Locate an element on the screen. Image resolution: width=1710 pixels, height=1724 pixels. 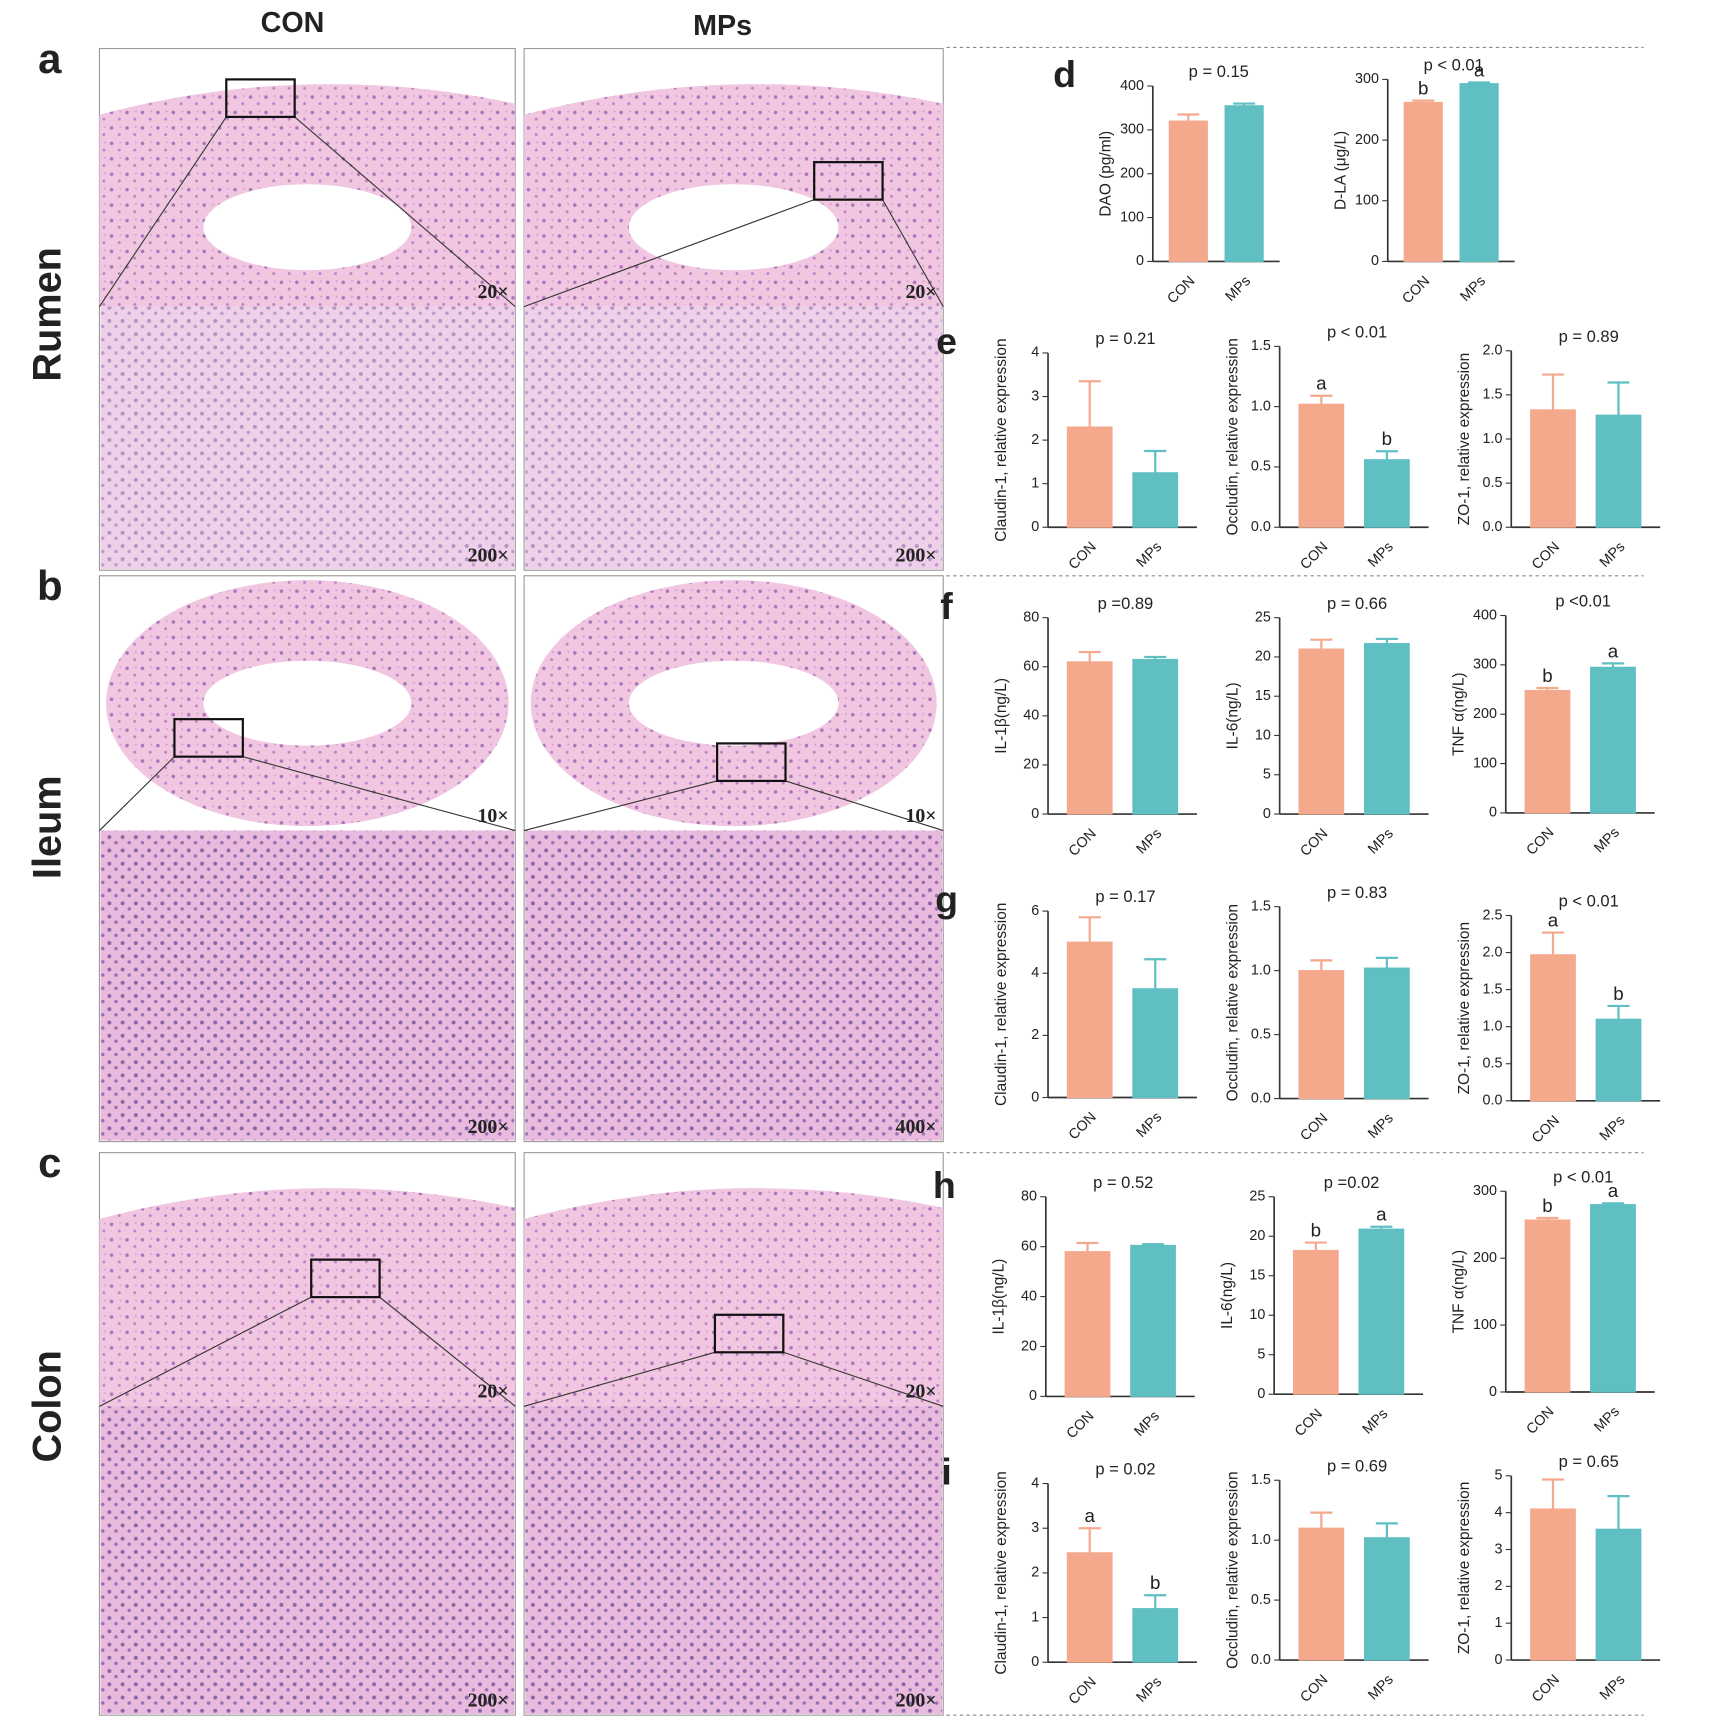
y-tick-label: 25 is located at coordinates (1257, 1197).